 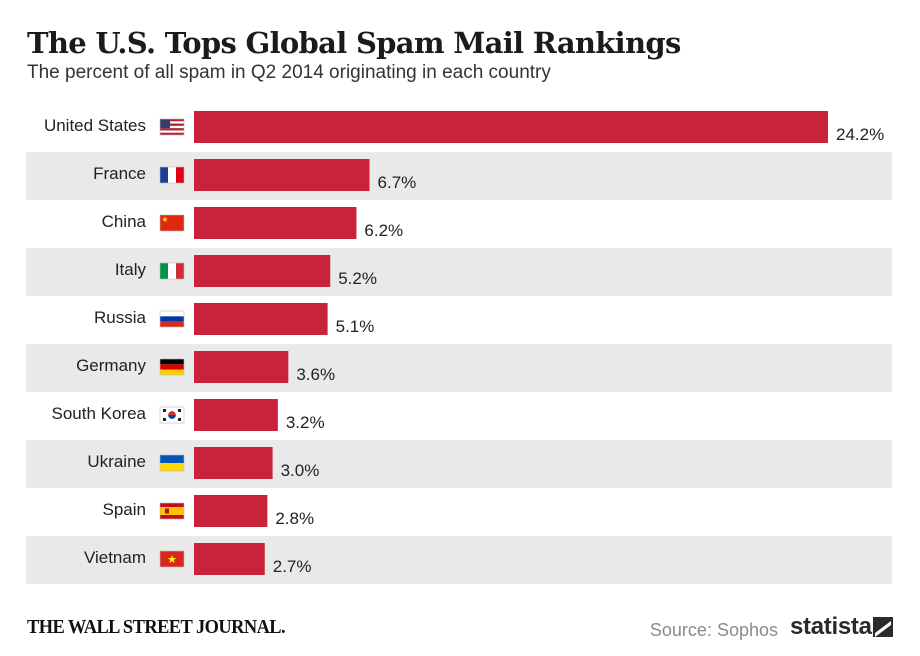 What do you see at coordinates (119, 173) in the screenshot?
I see `category-label: France` at bounding box center [119, 173].